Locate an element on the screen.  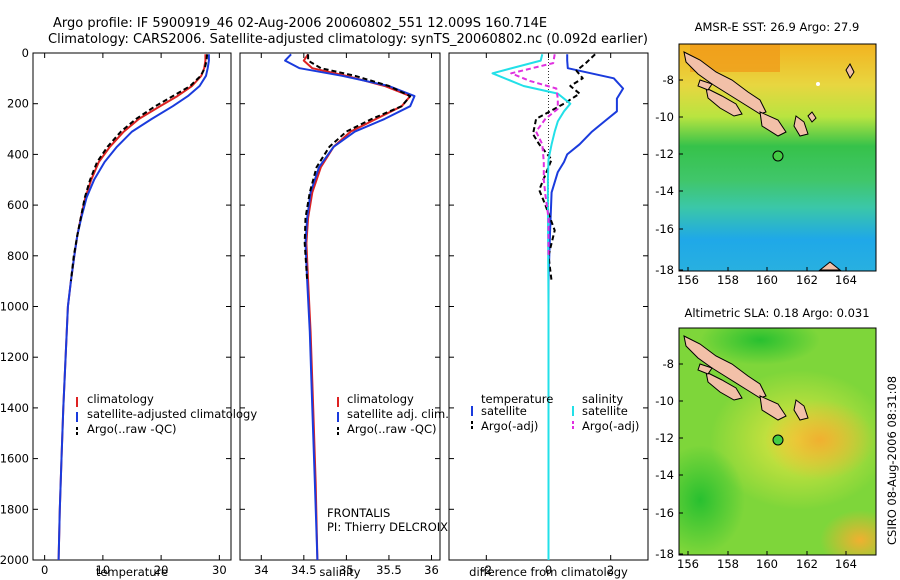
y-tick-label: 1800 is located at coordinates (14, 509).